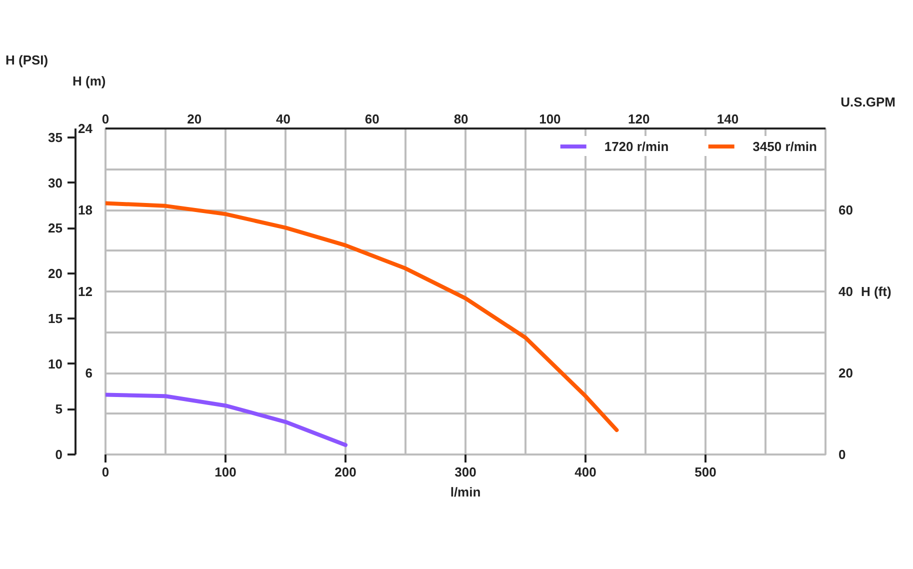 The height and width of the screenshot is (569, 913). What do you see at coordinates (639, 119) in the screenshot?
I see `x2-tick-label: 120` at bounding box center [639, 119].